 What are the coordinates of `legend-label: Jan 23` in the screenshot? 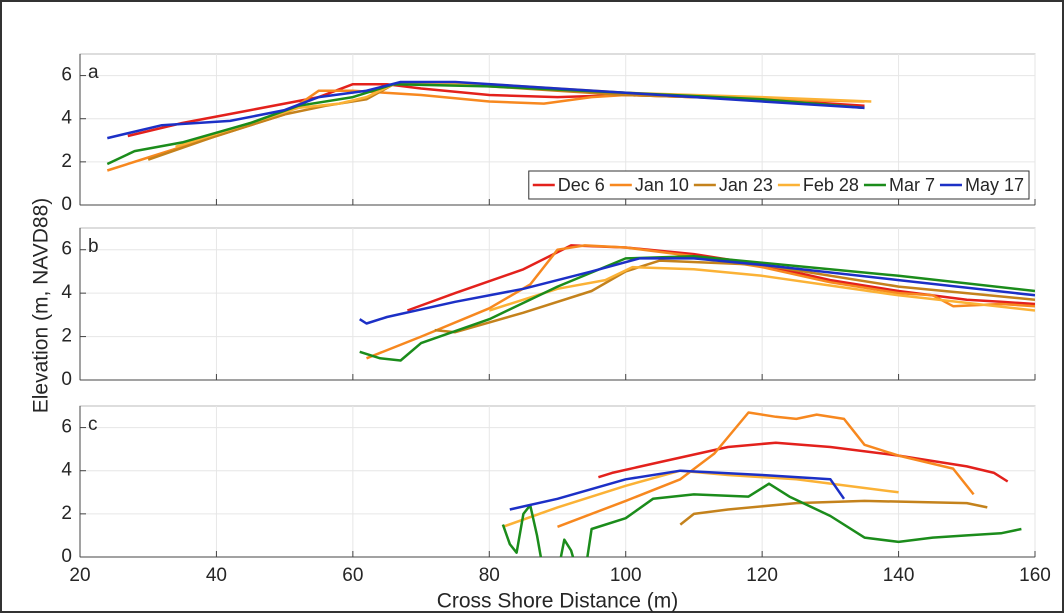 It's located at (746, 185).